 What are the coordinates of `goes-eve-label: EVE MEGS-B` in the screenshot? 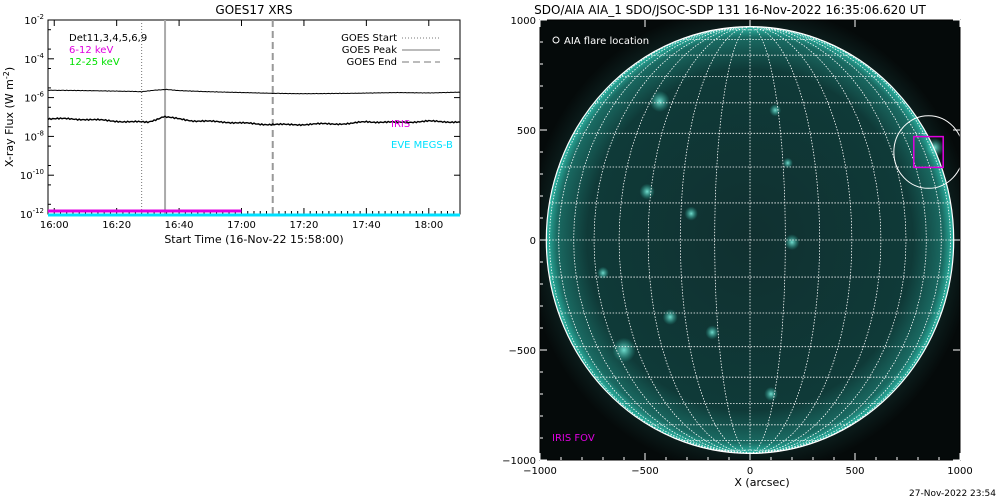 It's located at (422, 145).